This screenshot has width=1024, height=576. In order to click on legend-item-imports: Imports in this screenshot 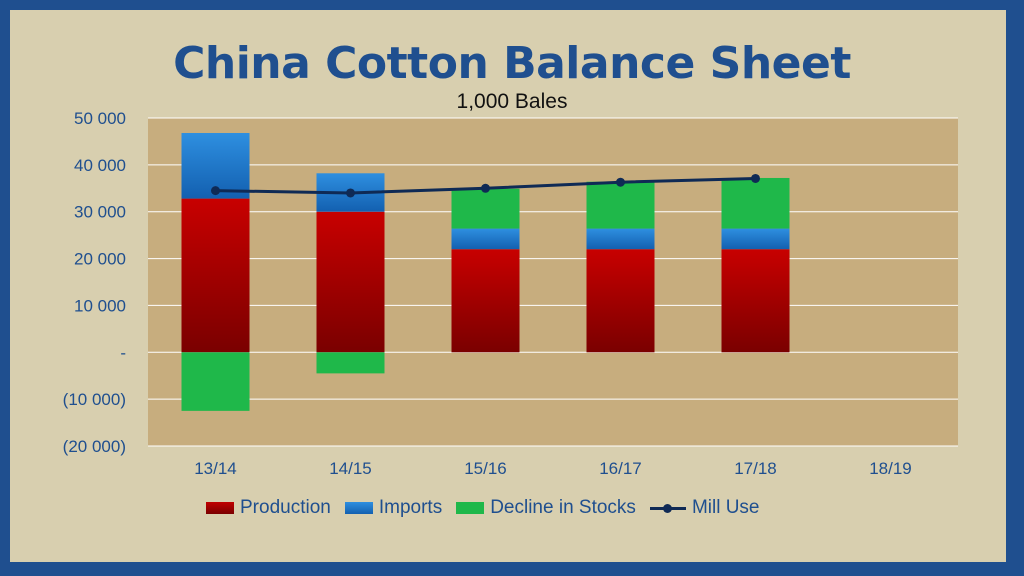, I will do `click(393, 508)`.